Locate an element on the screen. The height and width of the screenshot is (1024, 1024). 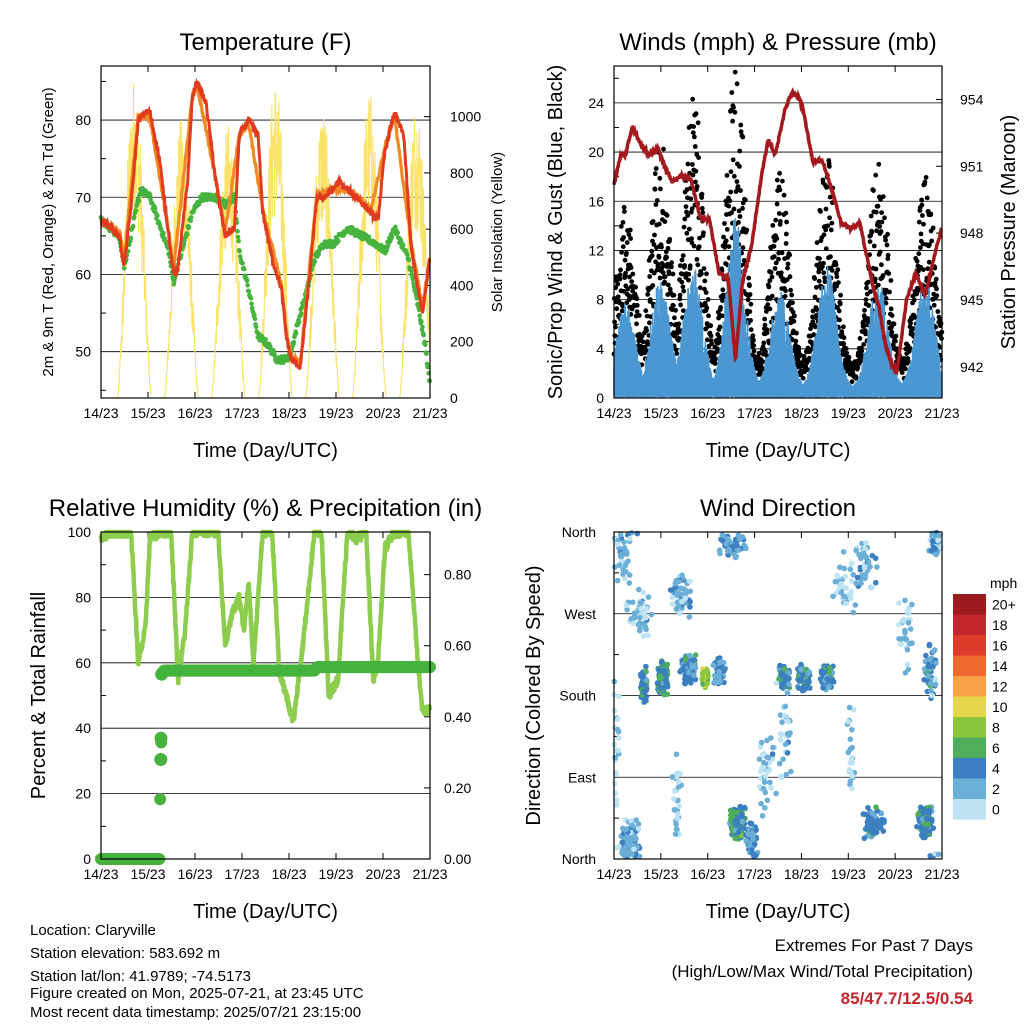
x-tick-label: 21/23 is located at coordinates (941, 413).